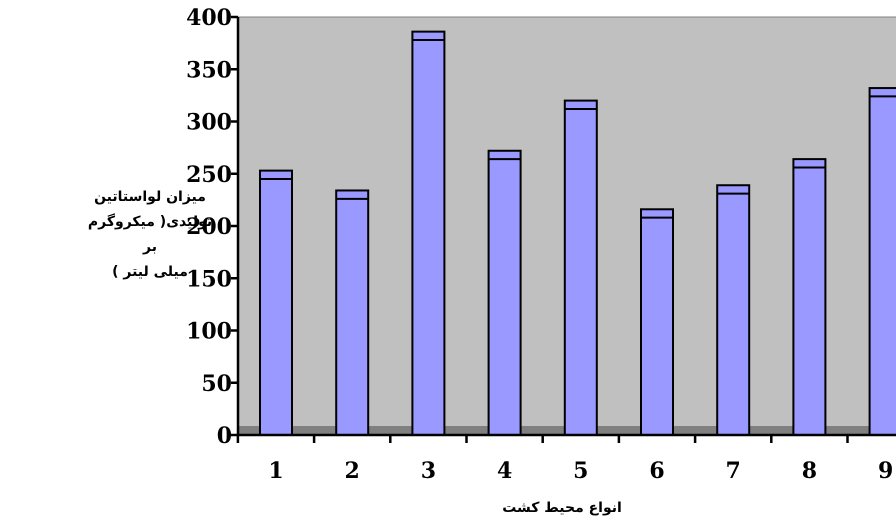  What do you see at coordinates (656, 471) in the screenshot?
I see `x-tick-label-6: 6` at bounding box center [656, 471].